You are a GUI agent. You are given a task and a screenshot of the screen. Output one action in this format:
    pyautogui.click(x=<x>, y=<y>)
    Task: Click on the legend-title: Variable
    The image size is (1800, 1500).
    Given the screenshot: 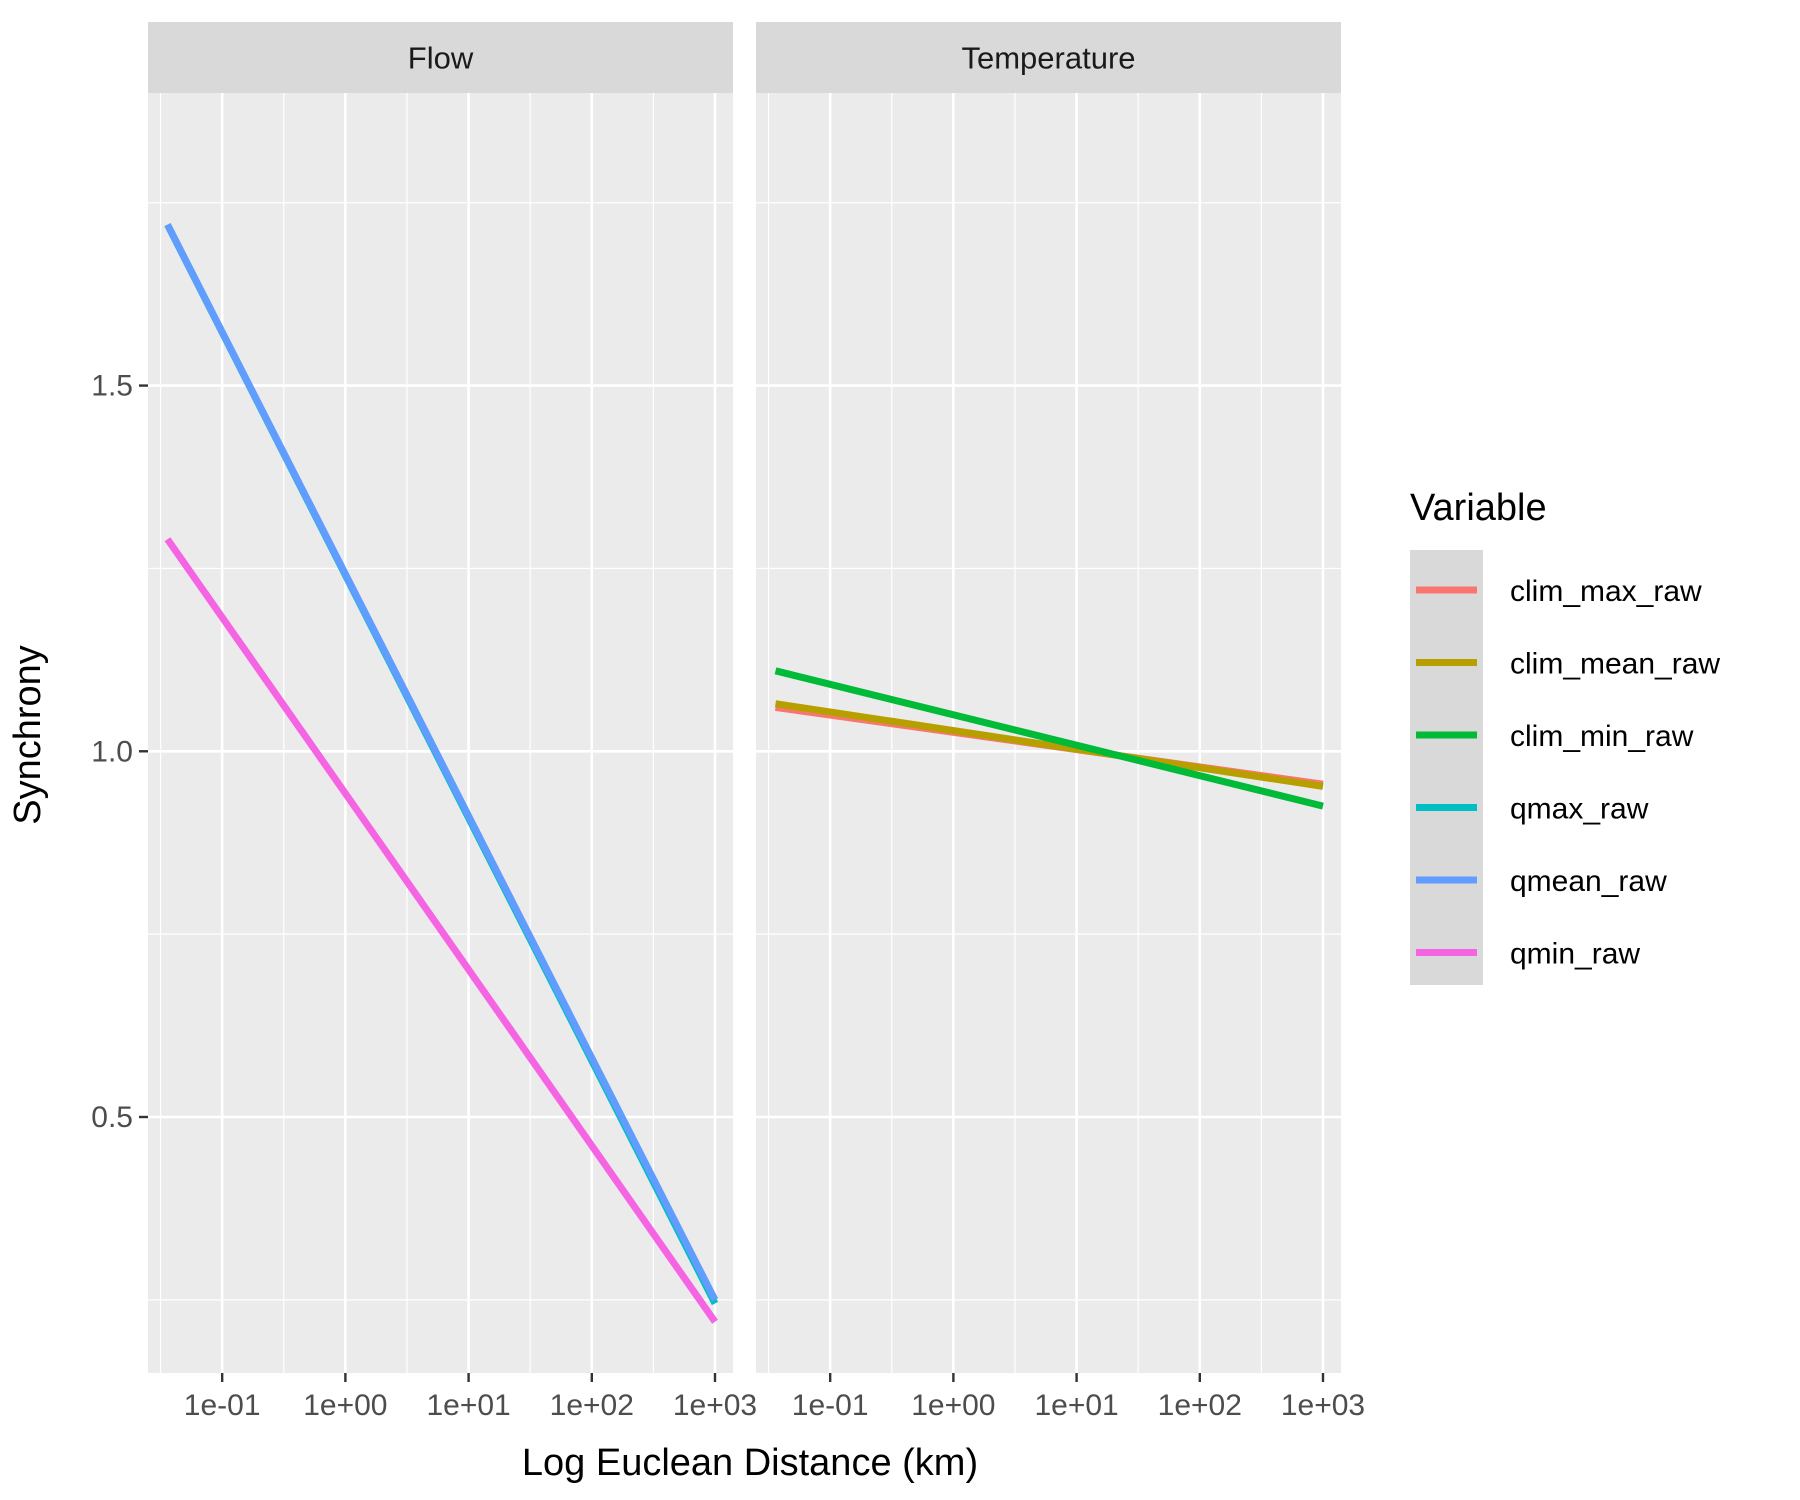 What is the action you would take?
    pyautogui.click(x=1478, y=508)
    